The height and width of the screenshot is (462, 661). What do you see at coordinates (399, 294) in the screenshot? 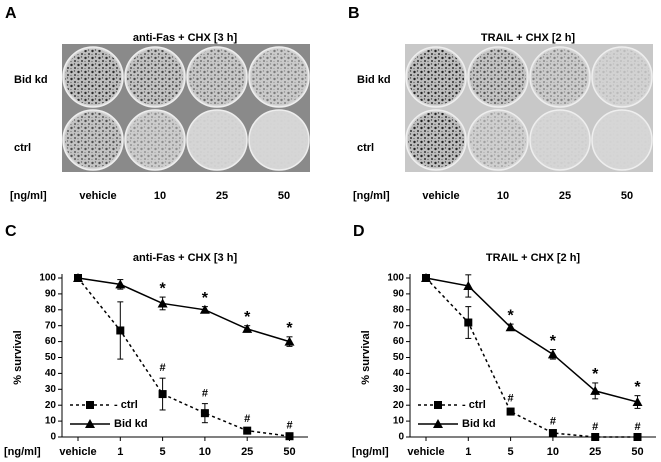
I see `y-tick-label: 90` at bounding box center [399, 294].